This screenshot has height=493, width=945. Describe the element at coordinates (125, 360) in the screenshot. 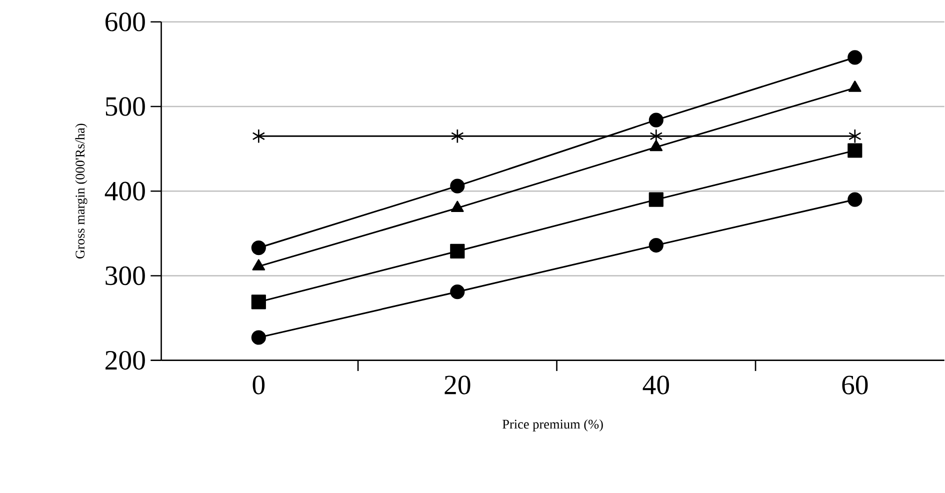

I see `y-tick-label: 200` at that location.